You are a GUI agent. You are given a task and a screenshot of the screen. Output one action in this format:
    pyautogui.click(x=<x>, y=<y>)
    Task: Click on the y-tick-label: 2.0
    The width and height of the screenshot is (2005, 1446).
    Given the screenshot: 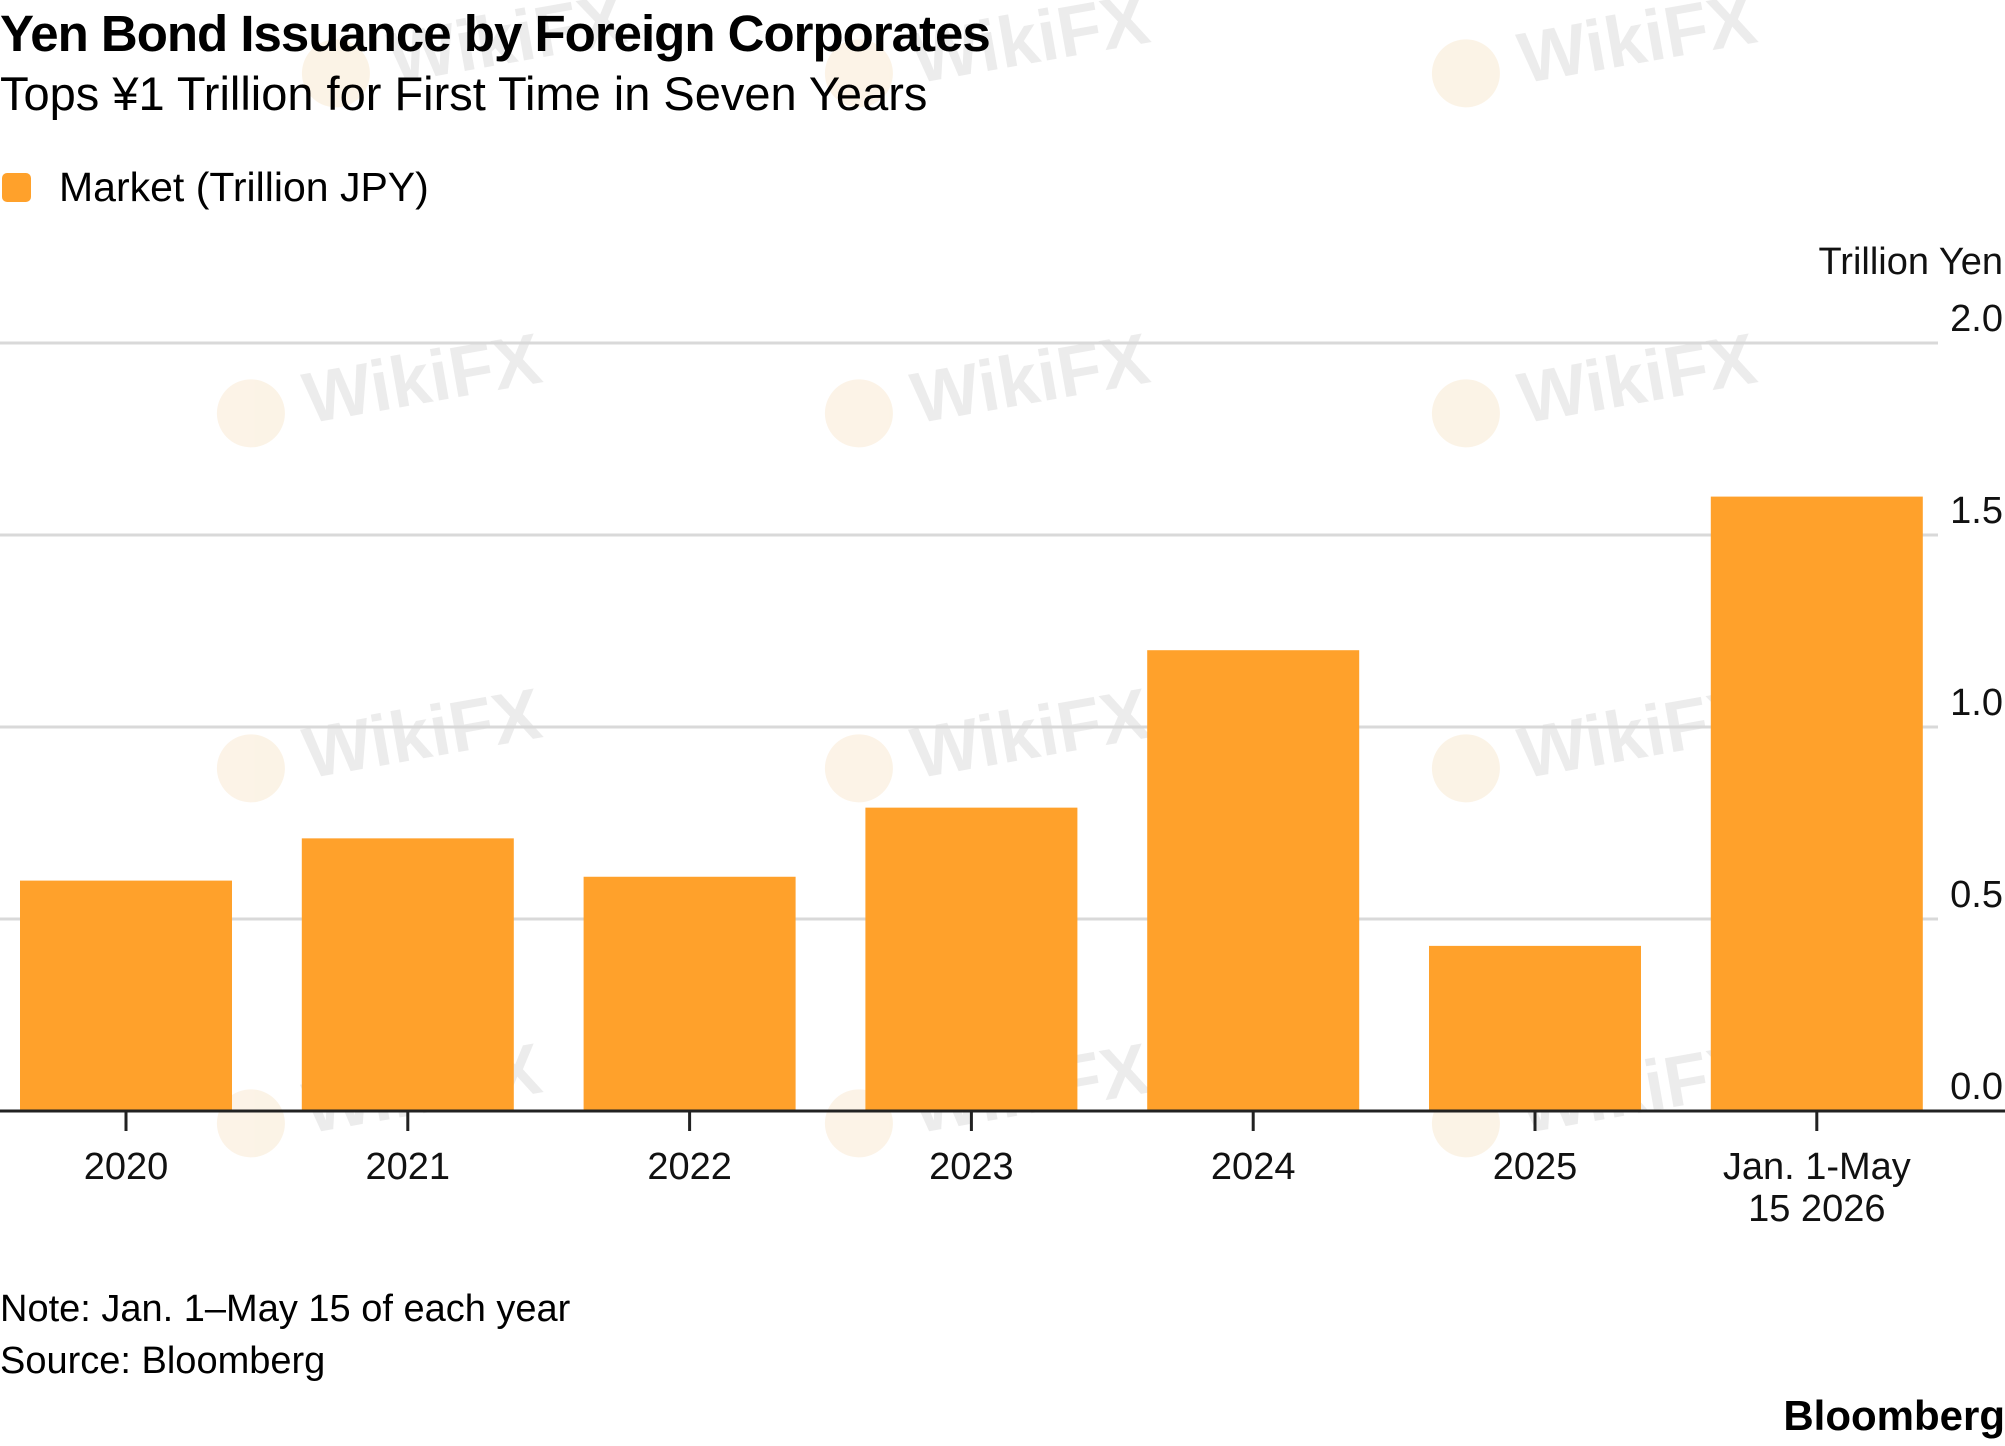 What is the action you would take?
    pyautogui.click(x=1976, y=319)
    